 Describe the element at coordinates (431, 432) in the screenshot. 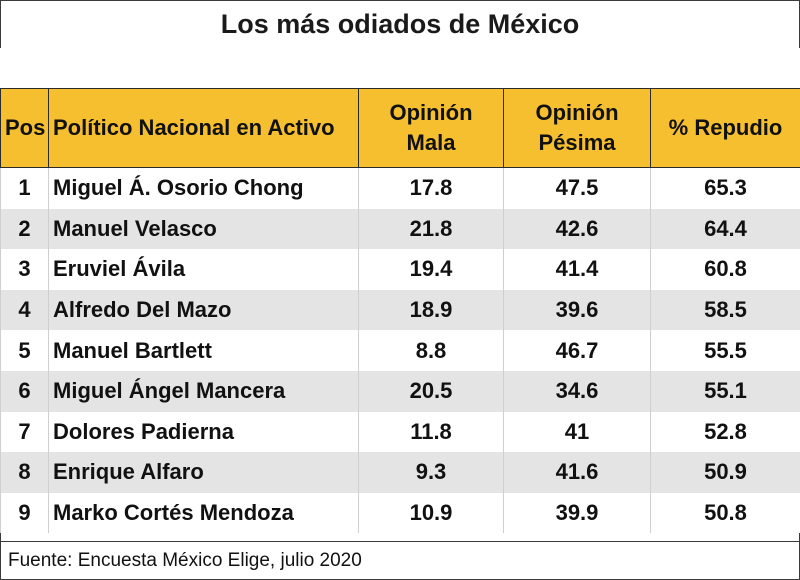

I see `cell-mala: 11.8` at that location.